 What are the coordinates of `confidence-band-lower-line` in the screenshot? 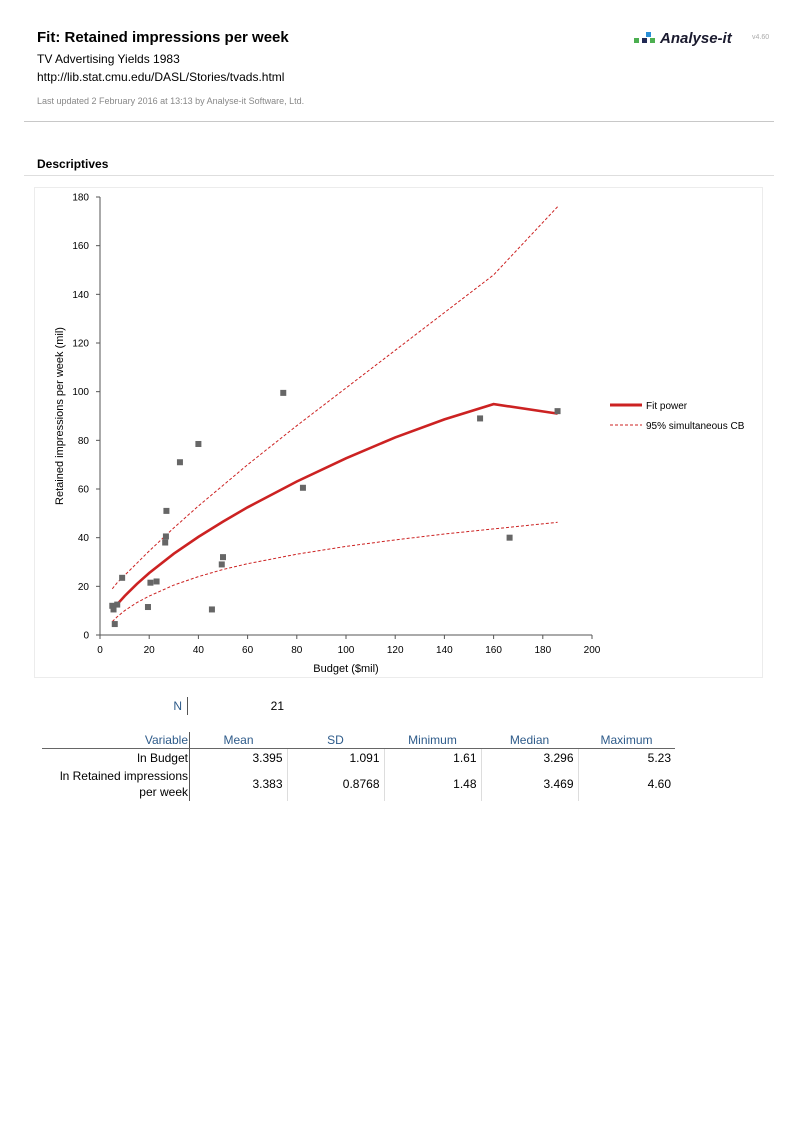 It's located at (334, 571).